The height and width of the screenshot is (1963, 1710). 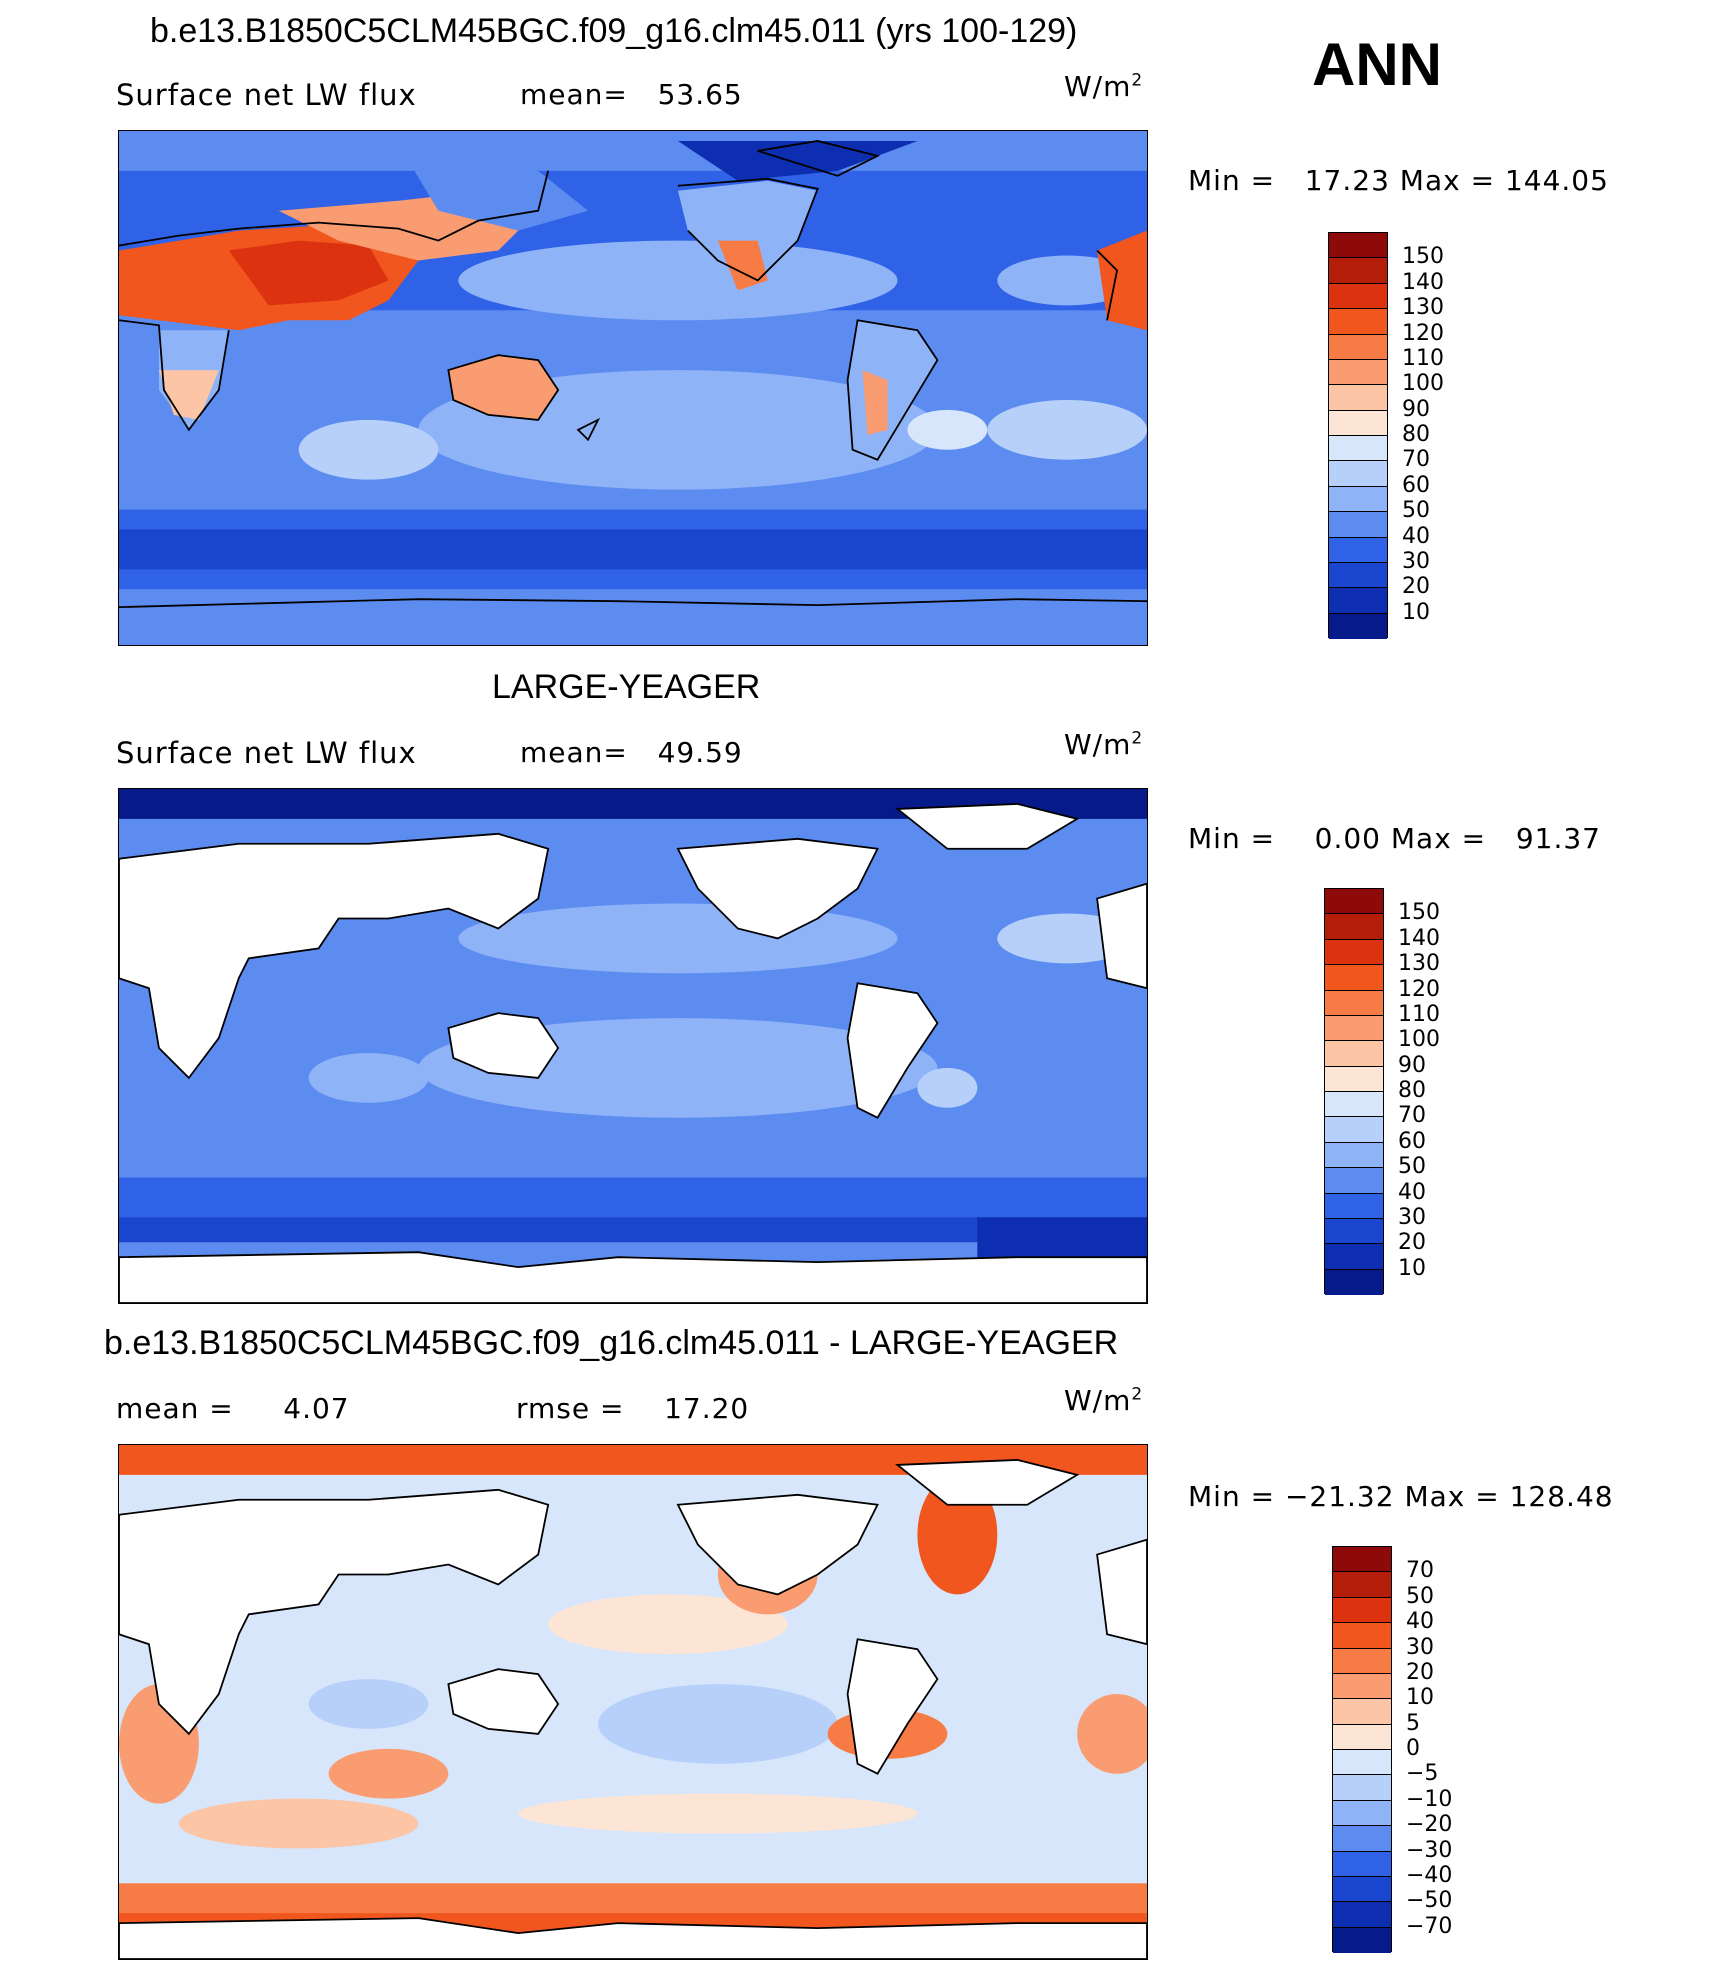 I want to click on colorbar-tick-label: 5, so click(x=1413, y=1723).